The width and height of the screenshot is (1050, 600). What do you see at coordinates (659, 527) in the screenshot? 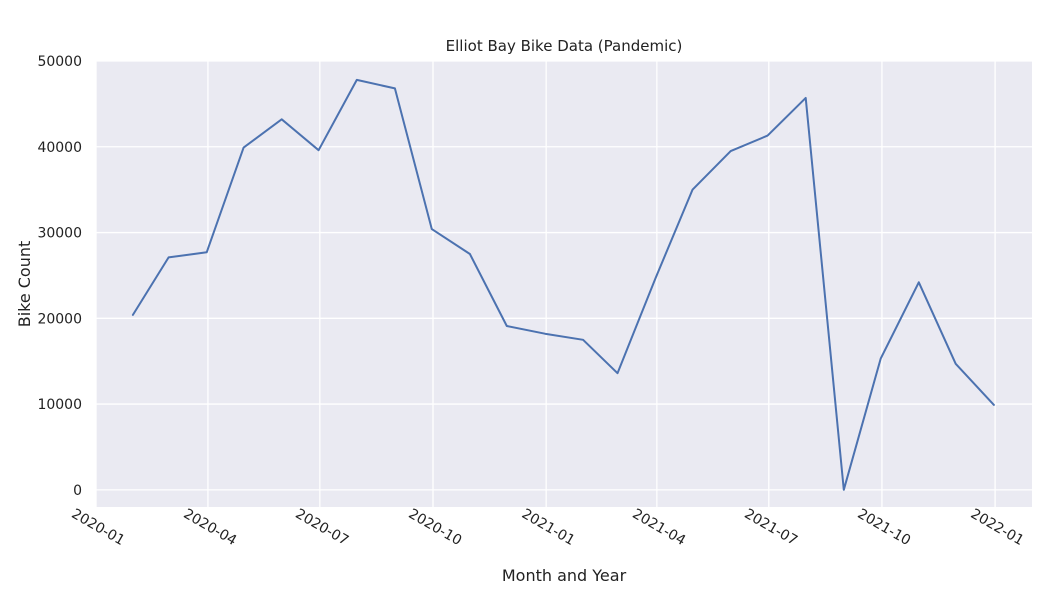
I see `x-tick-label: 2021-04` at bounding box center [659, 527].